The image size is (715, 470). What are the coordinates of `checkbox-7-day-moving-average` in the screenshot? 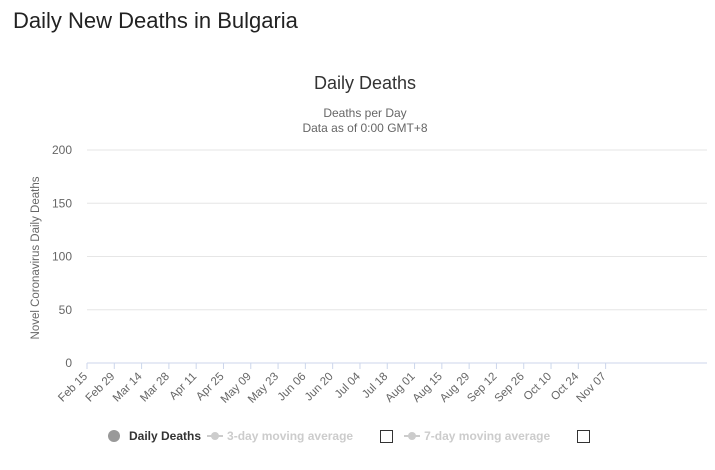 It's located at (584, 436).